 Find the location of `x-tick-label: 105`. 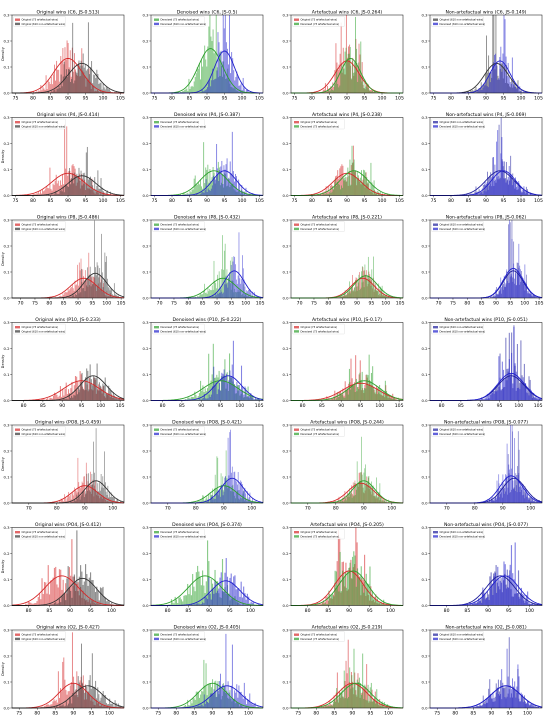

x-tick-label: 105 is located at coordinates (120, 98).